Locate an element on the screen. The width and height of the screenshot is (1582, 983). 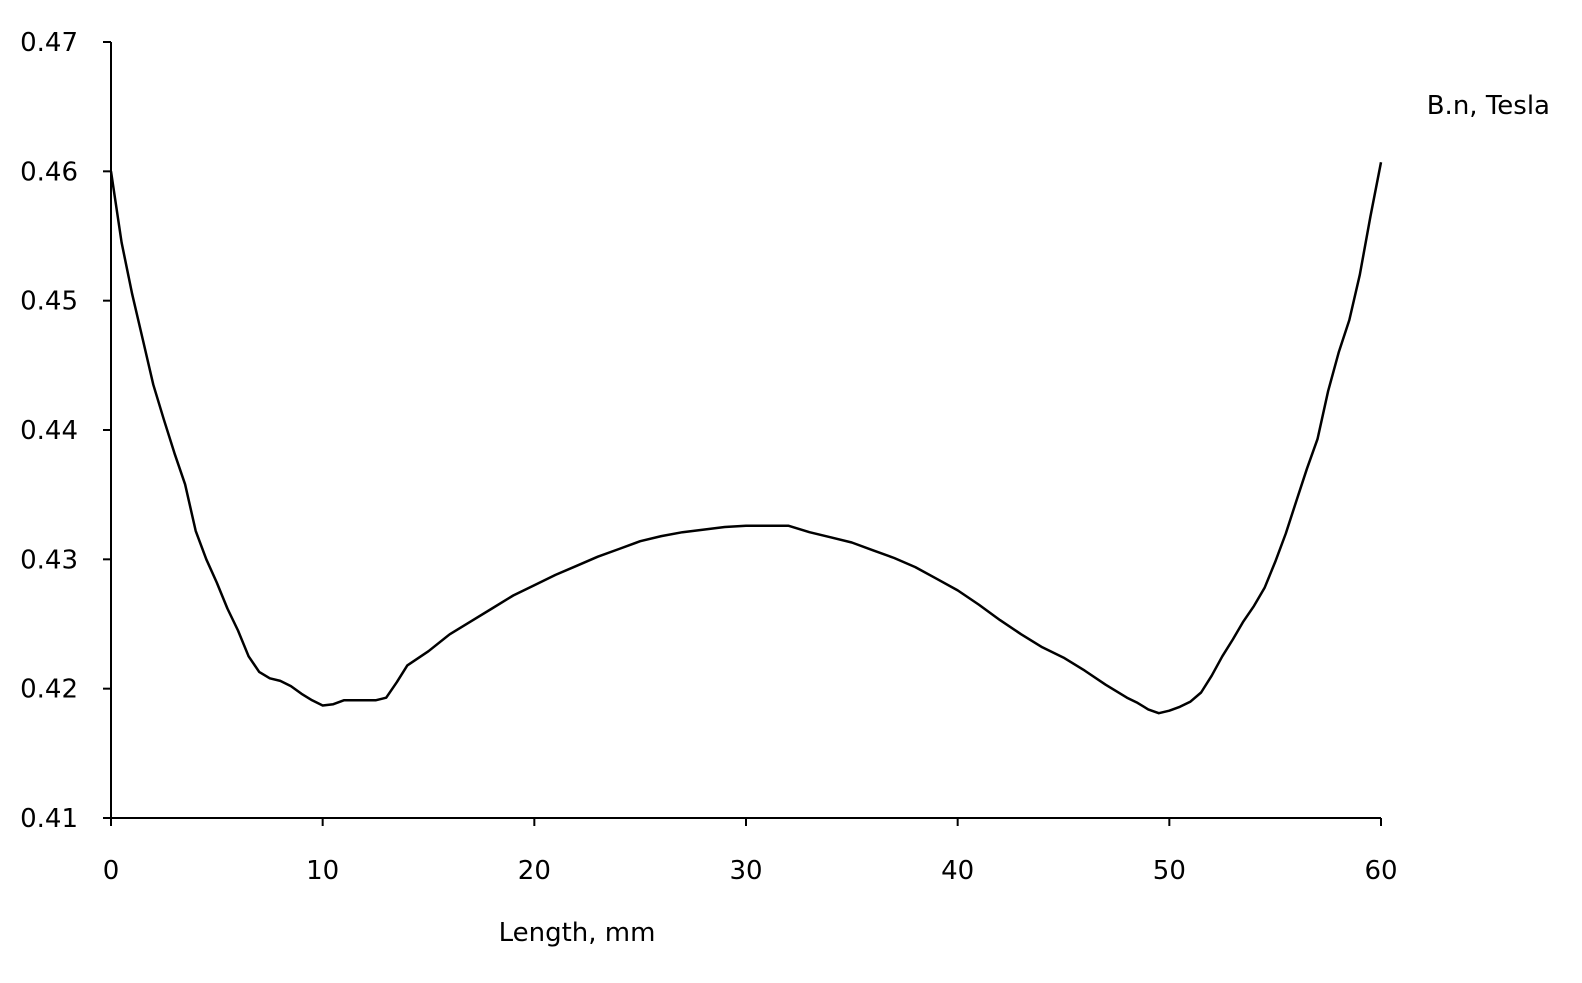
y-tick-label: 0.42 is located at coordinates (49, 690).